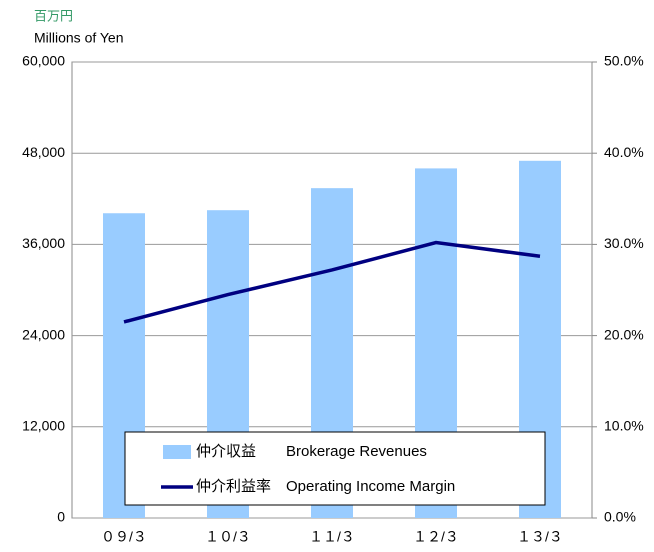 The height and width of the screenshot is (552, 654). Describe the element at coordinates (43, 61) in the screenshot. I see `y-tick-label: 60,000` at that location.